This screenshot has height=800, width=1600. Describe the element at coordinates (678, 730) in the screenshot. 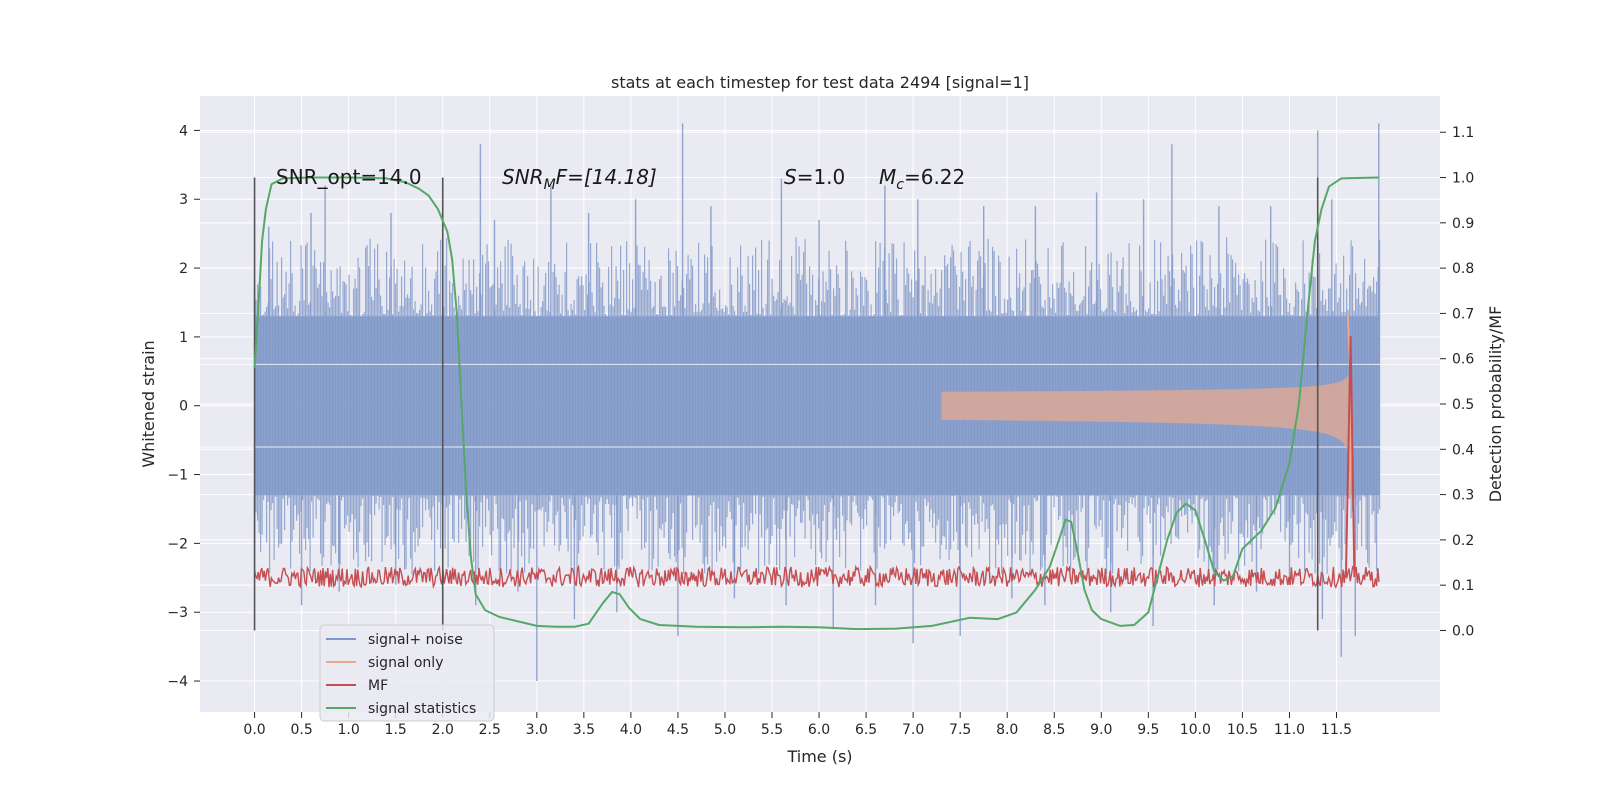

I see `x-tick-label: 4.5` at that location.